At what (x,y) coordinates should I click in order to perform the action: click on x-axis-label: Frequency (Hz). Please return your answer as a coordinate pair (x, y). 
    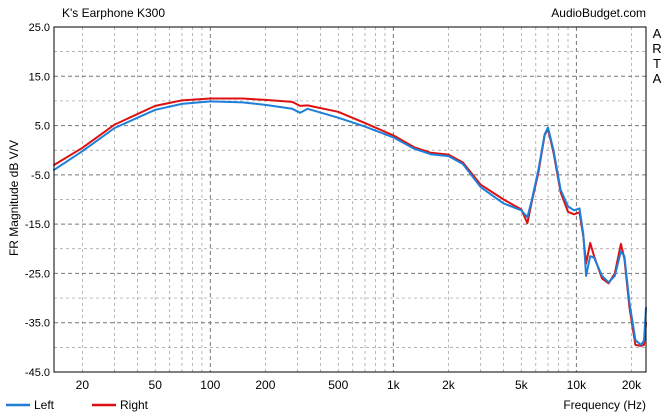
    Looking at the image, I should click on (604, 405).